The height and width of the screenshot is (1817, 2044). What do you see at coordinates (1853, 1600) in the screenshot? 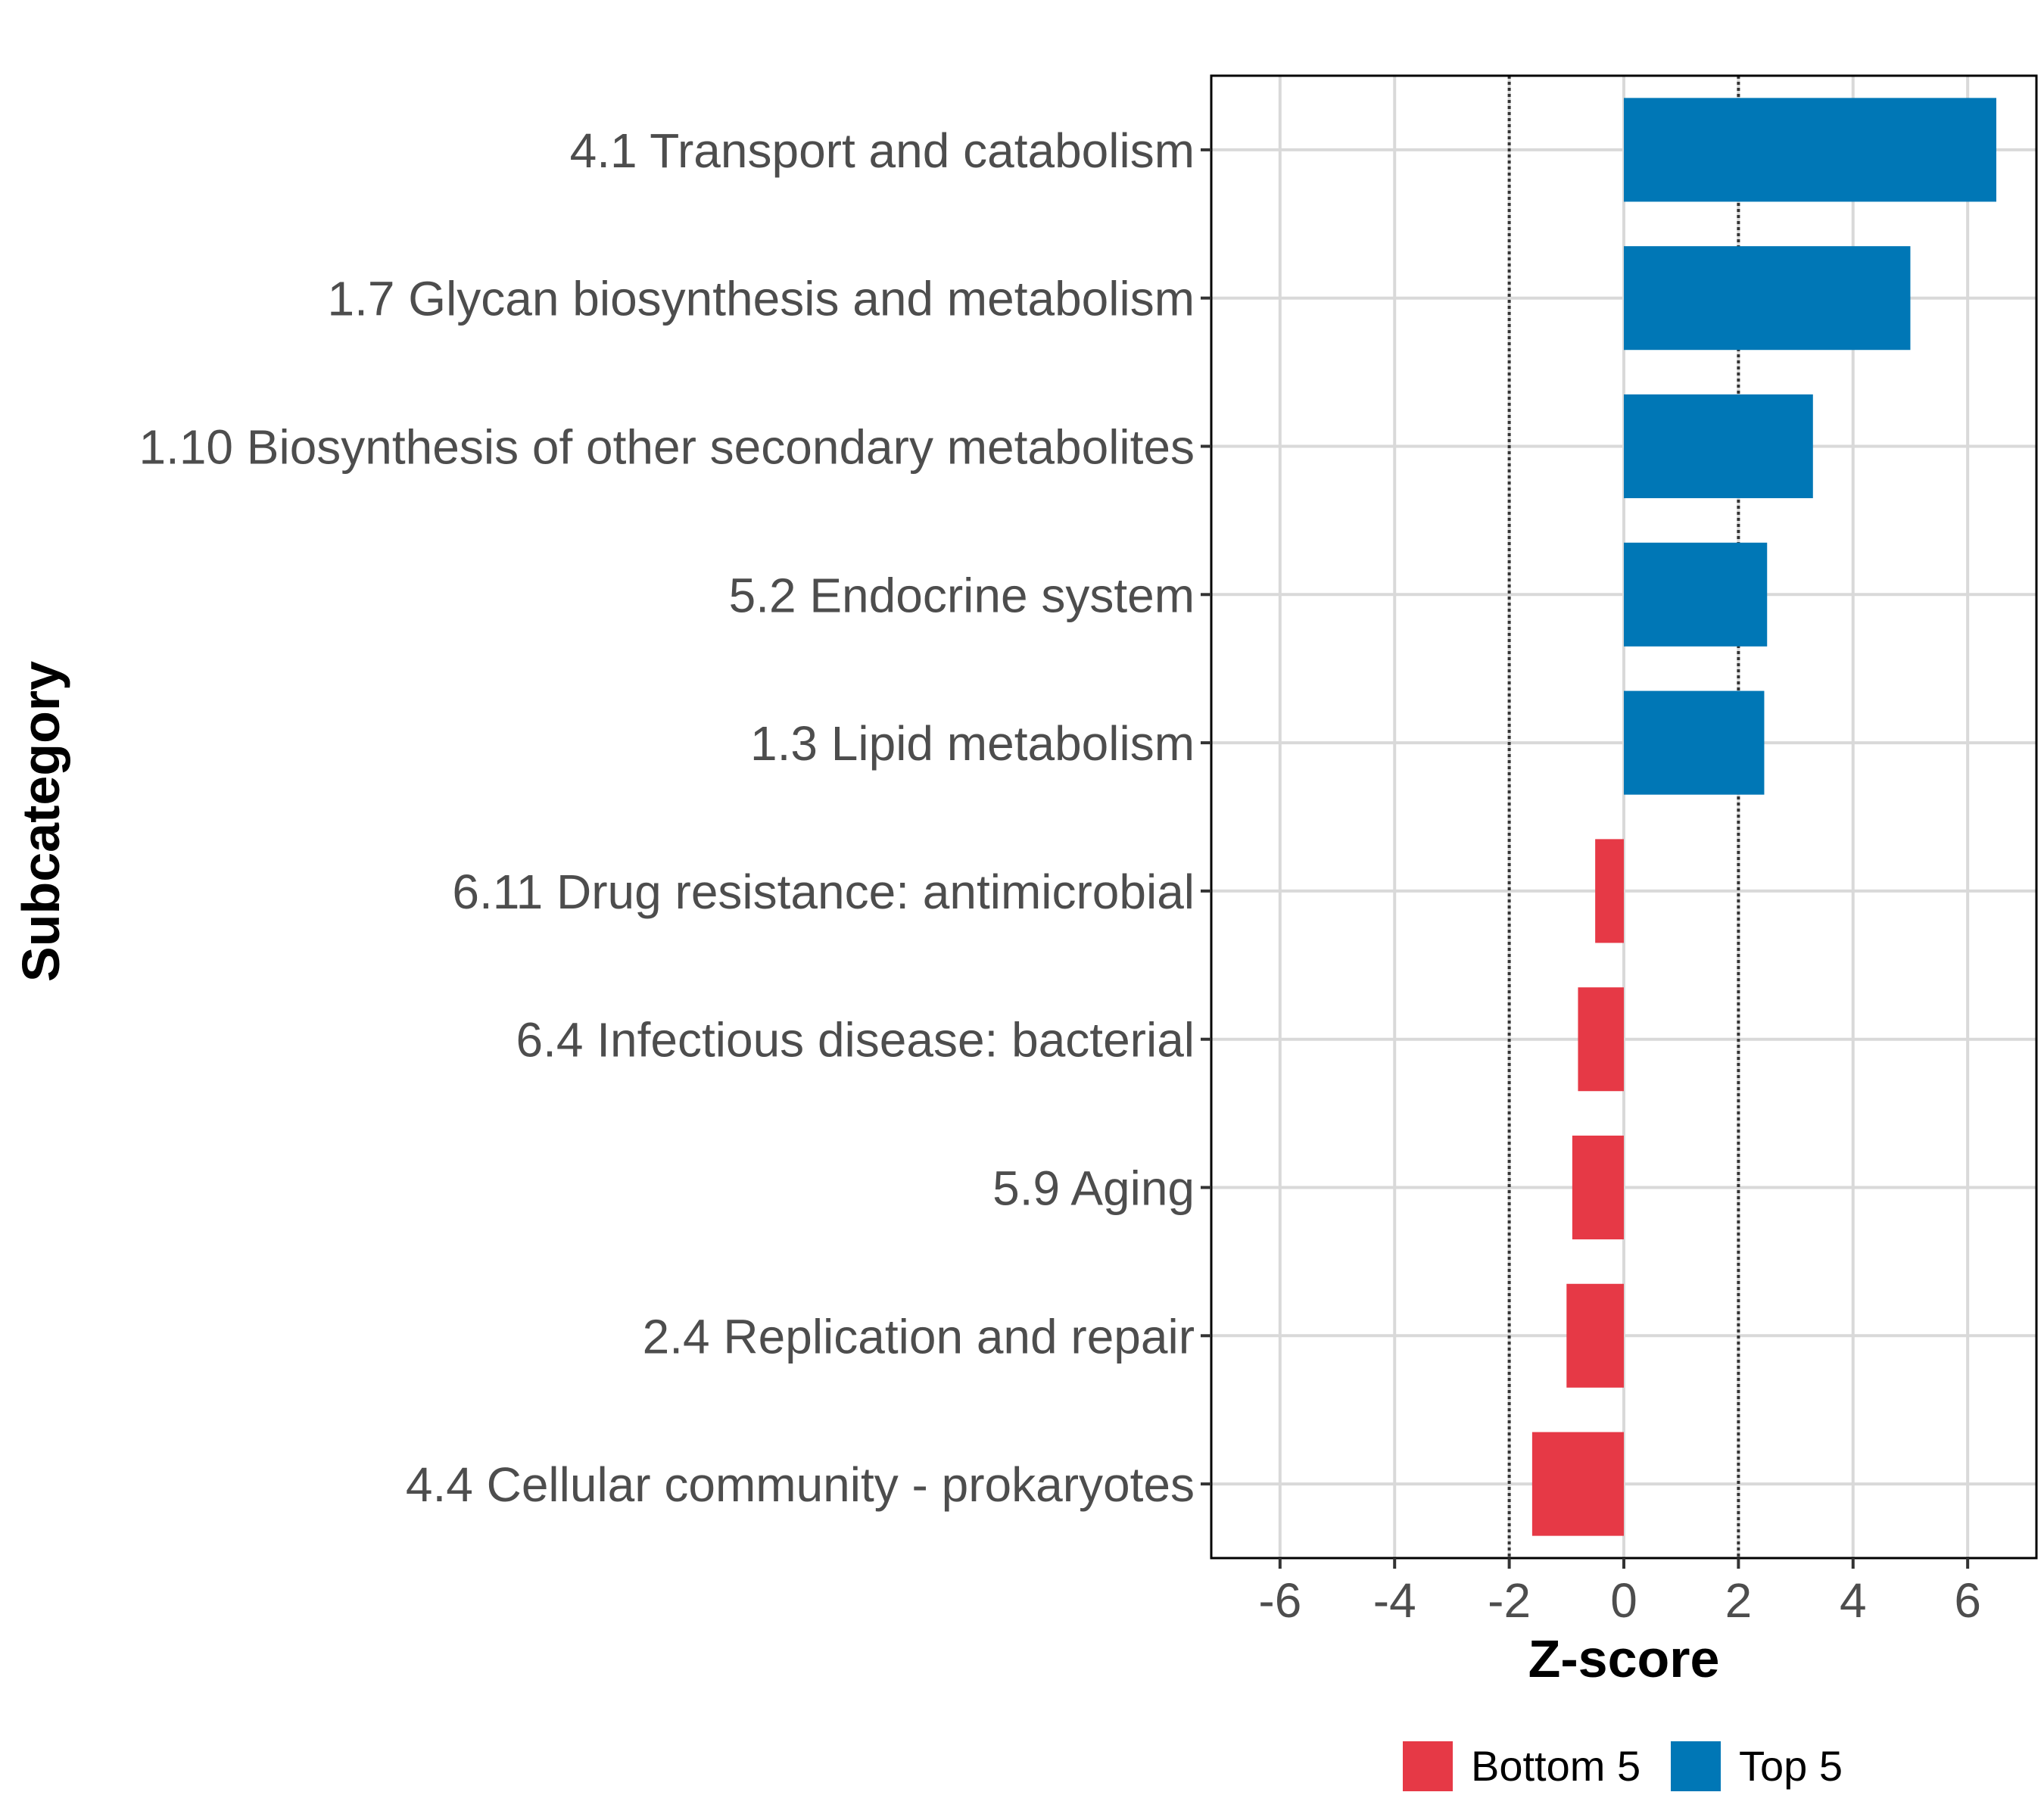
I see `x-tick-label: 4` at bounding box center [1853, 1600].